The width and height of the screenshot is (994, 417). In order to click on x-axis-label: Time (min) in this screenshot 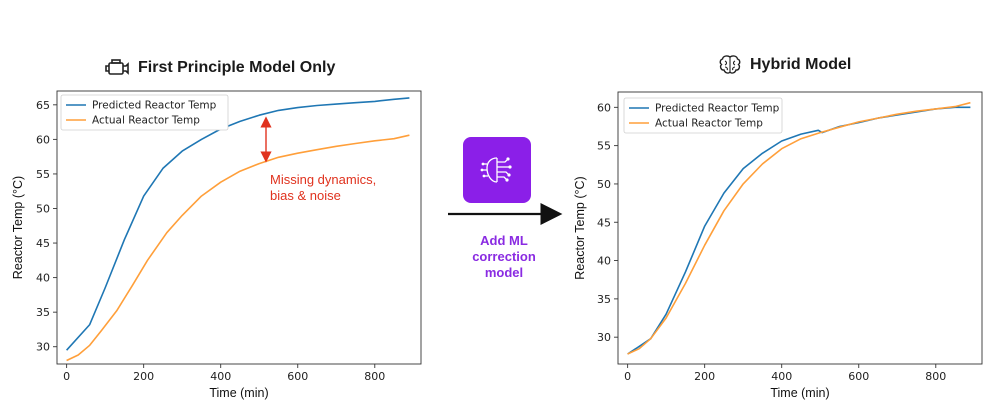, I will do `click(238, 393)`.